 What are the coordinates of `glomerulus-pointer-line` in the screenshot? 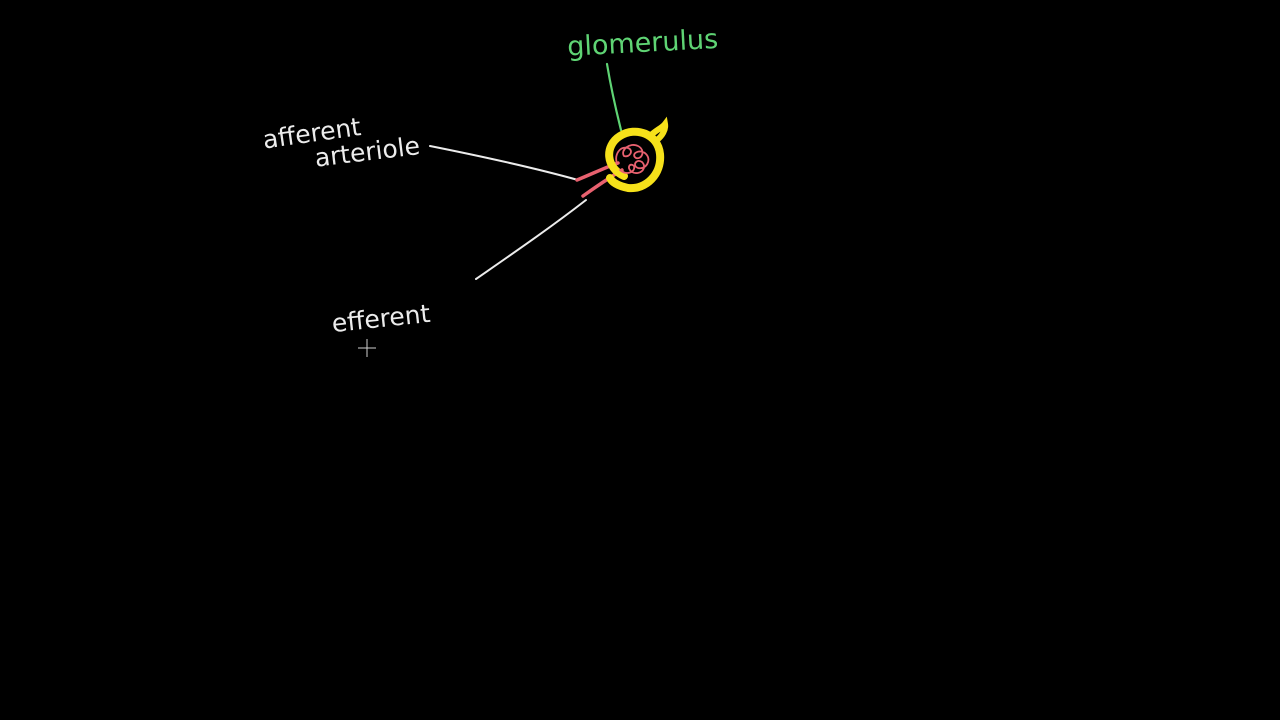 It's located at (614, 97).